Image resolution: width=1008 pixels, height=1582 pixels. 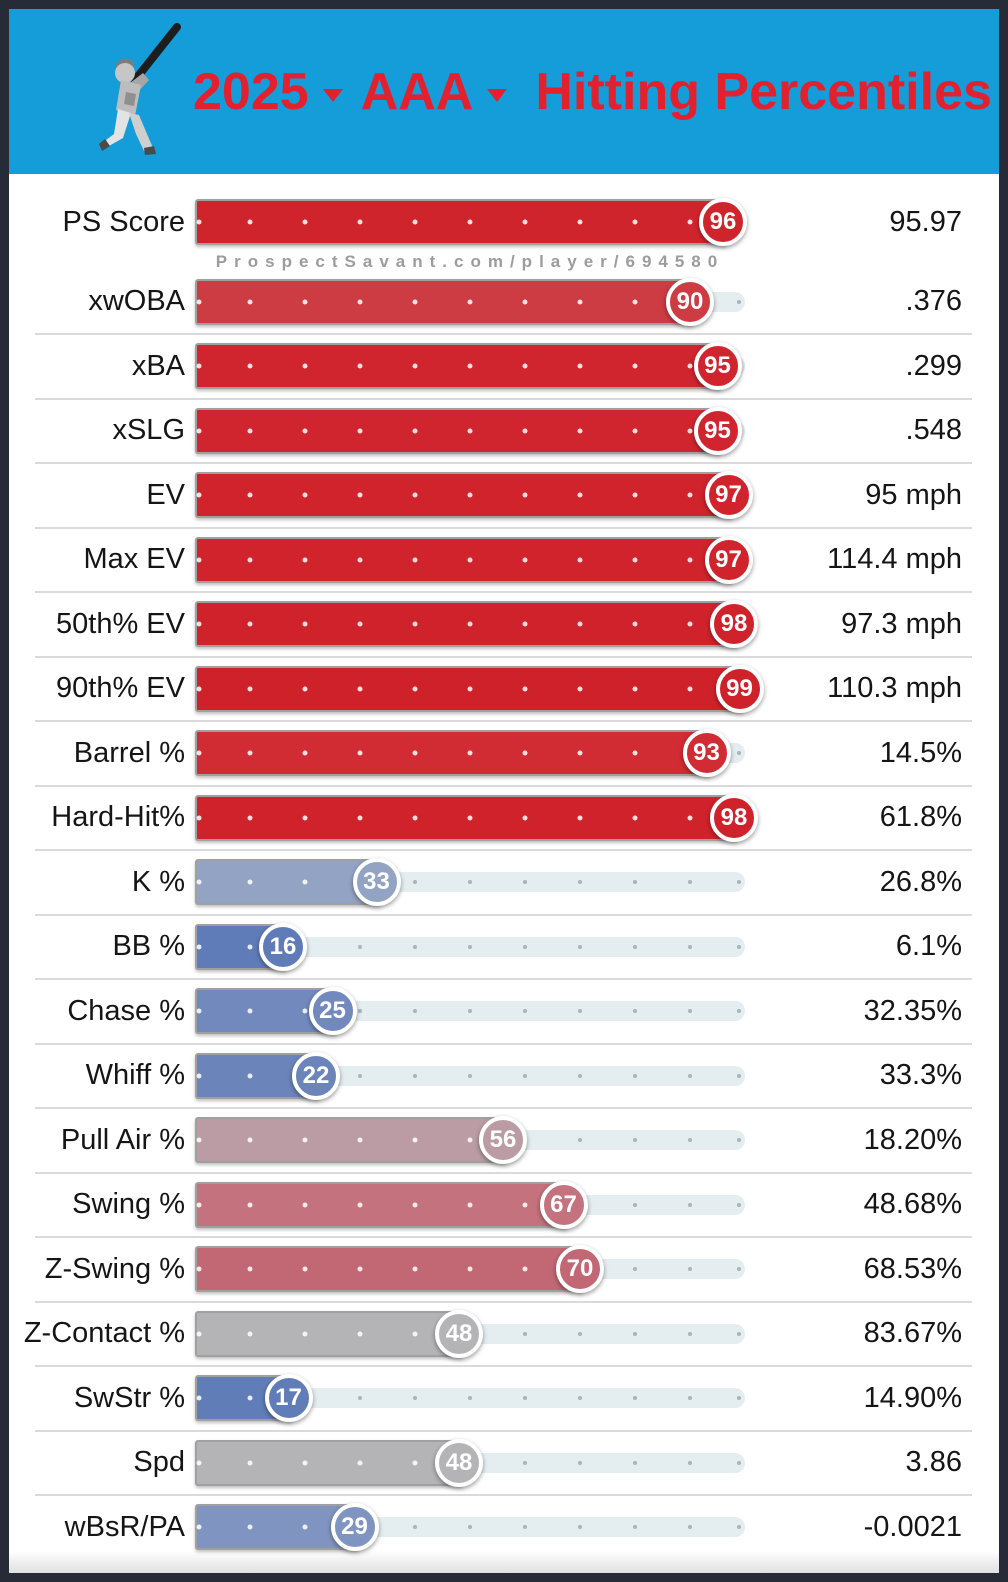 I want to click on percentile-bar: 93, so click(x=470, y=753).